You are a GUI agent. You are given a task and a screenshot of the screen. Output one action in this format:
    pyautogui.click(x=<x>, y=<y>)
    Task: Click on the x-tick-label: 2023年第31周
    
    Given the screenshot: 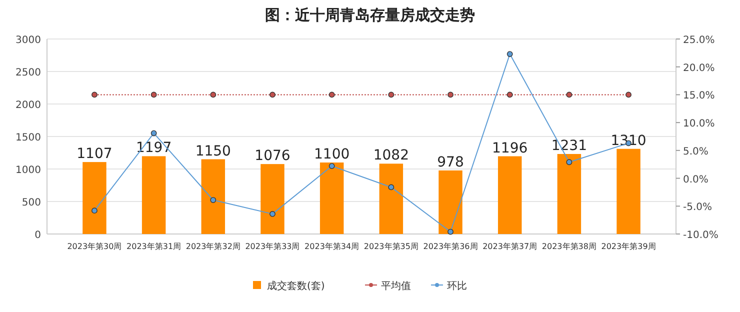 What is the action you would take?
    pyautogui.click(x=154, y=246)
    